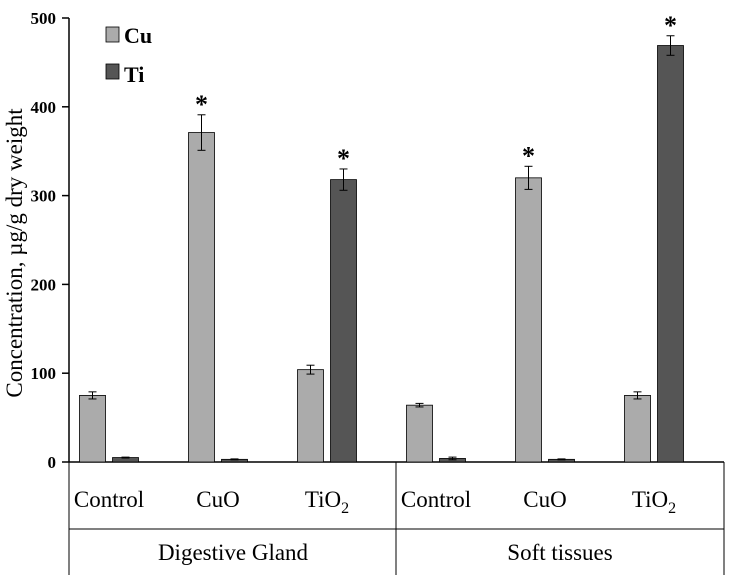 The height and width of the screenshot is (585, 737). I want to click on legend-label-cu: Cu, so click(138, 35).